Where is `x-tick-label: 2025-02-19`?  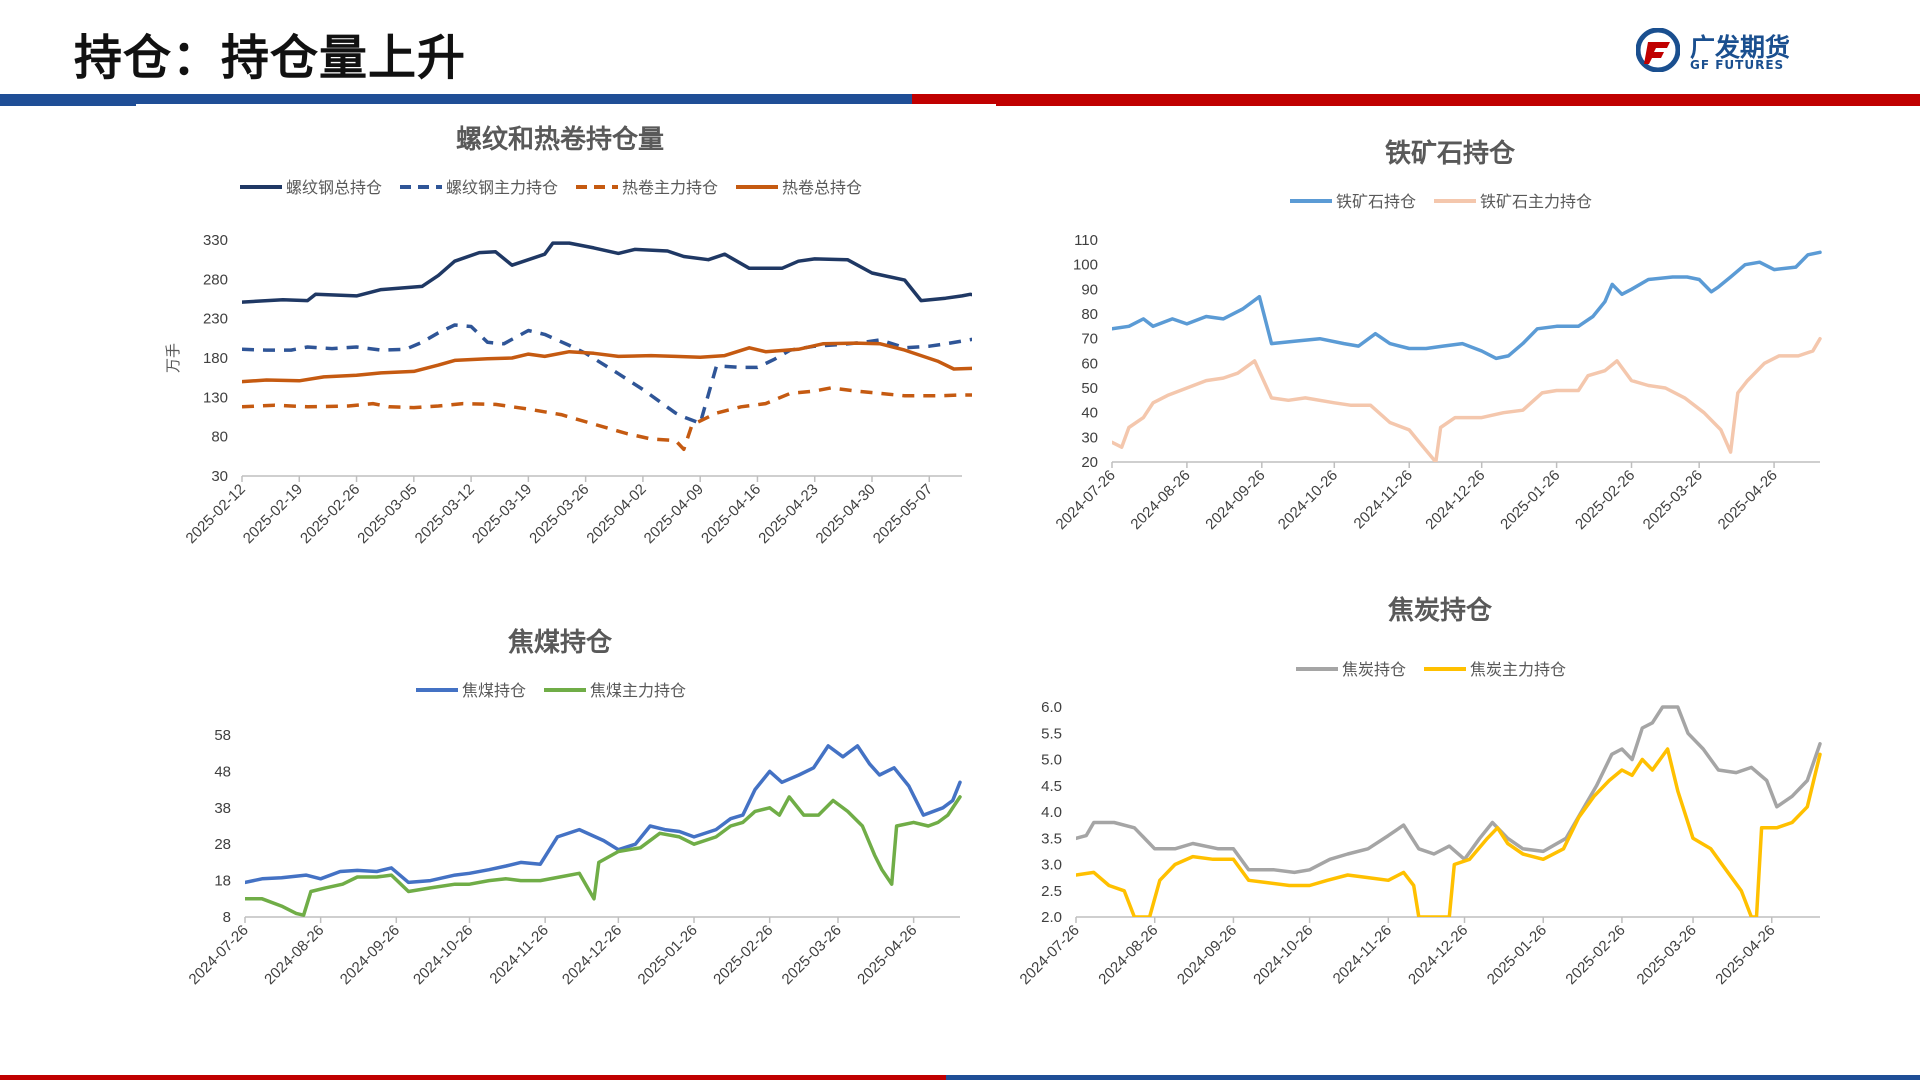
x-tick-label: 2025-02-19 is located at coordinates (273, 514).